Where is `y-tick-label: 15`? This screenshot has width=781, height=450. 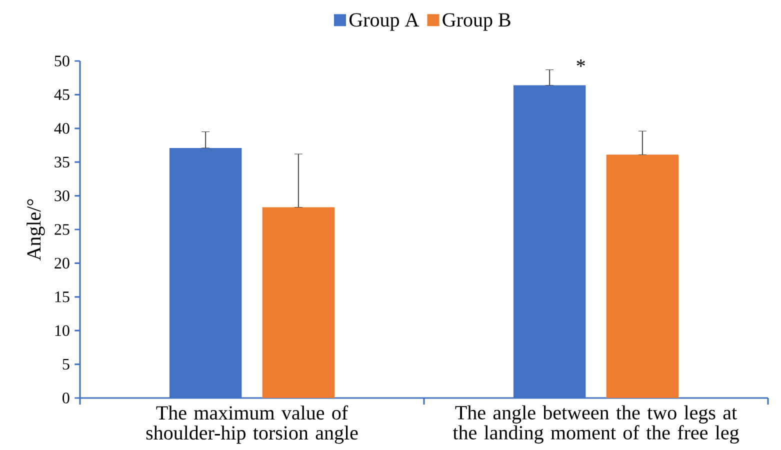
y-tick-label: 15 is located at coordinates (62, 297).